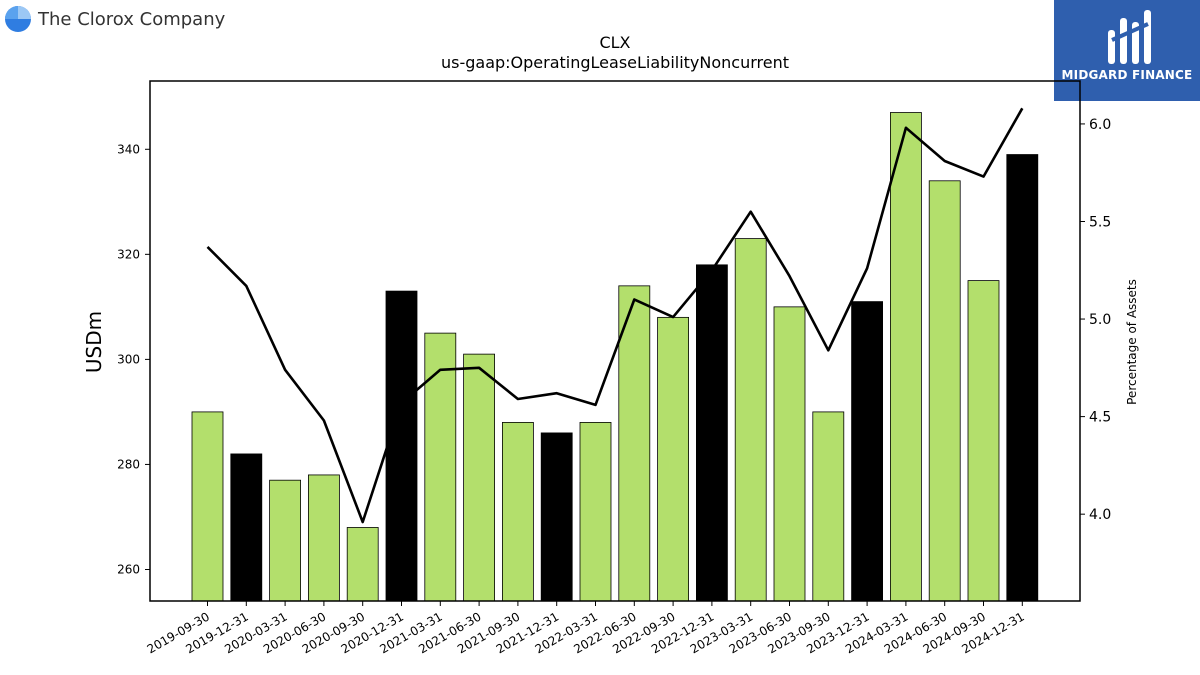 Image resolution: width=1200 pixels, height=675 pixels. What do you see at coordinates (1100, 222) in the screenshot?
I see `y2-tick-label: 5.5` at bounding box center [1100, 222].